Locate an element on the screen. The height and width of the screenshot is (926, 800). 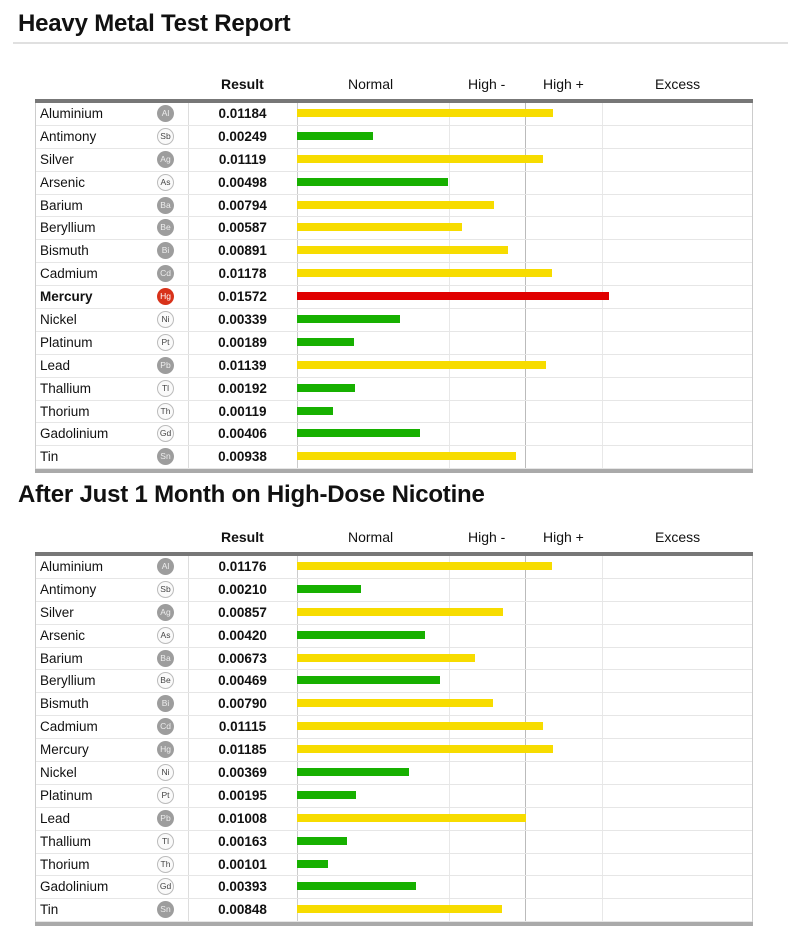
result-value: 0.01185 is located at coordinates (242, 750).